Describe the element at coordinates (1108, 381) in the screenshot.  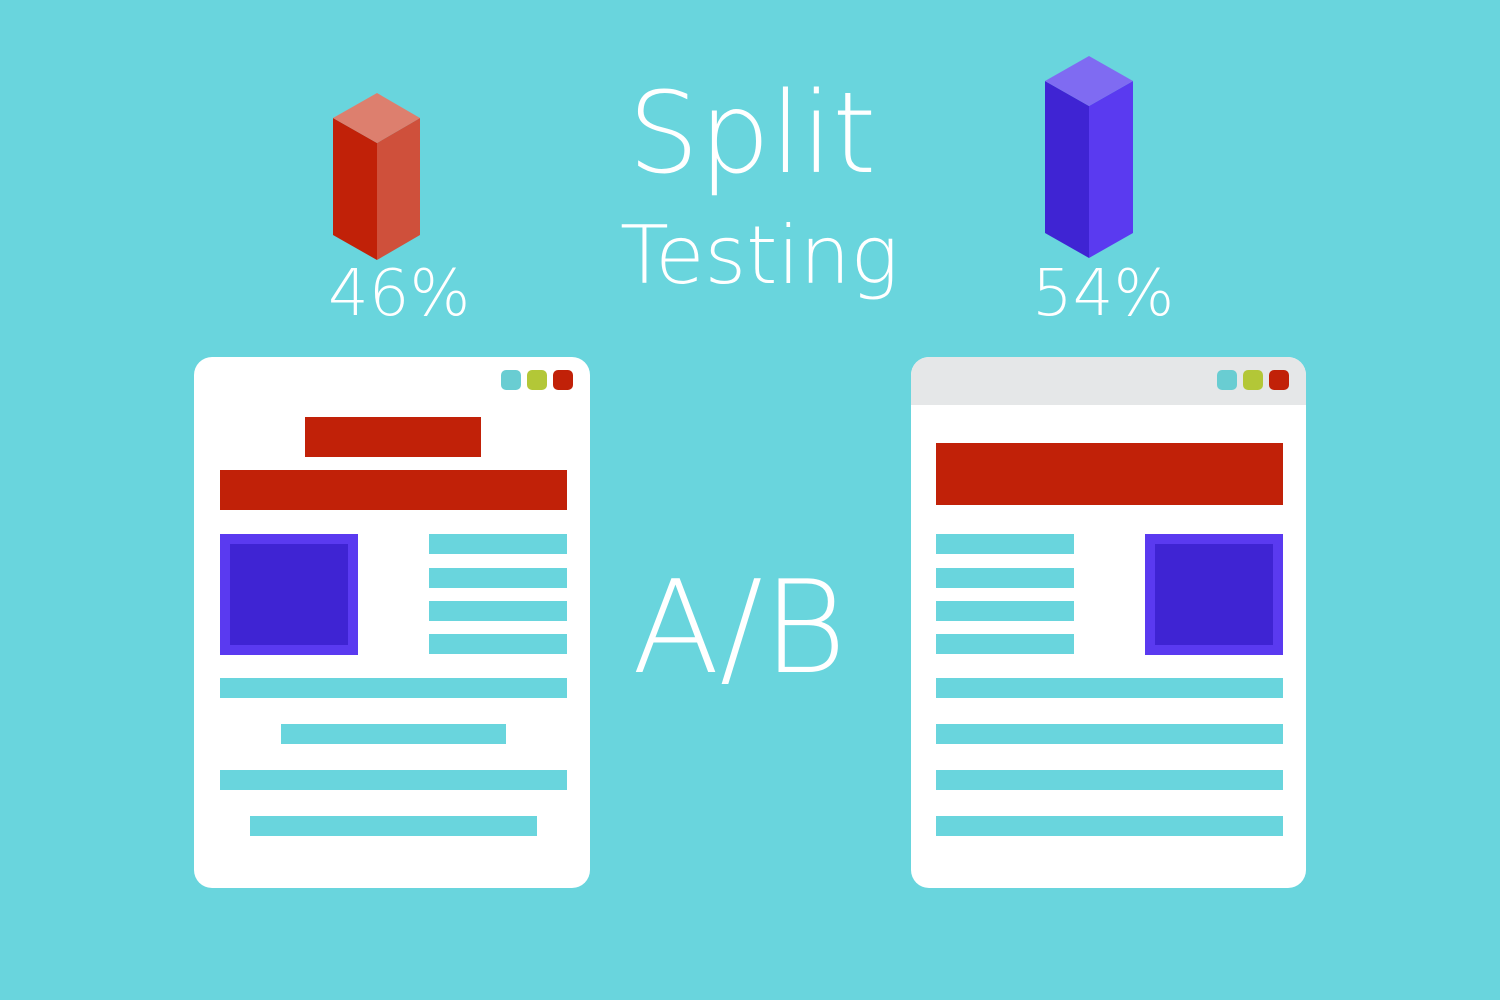
I see `window-header` at that location.